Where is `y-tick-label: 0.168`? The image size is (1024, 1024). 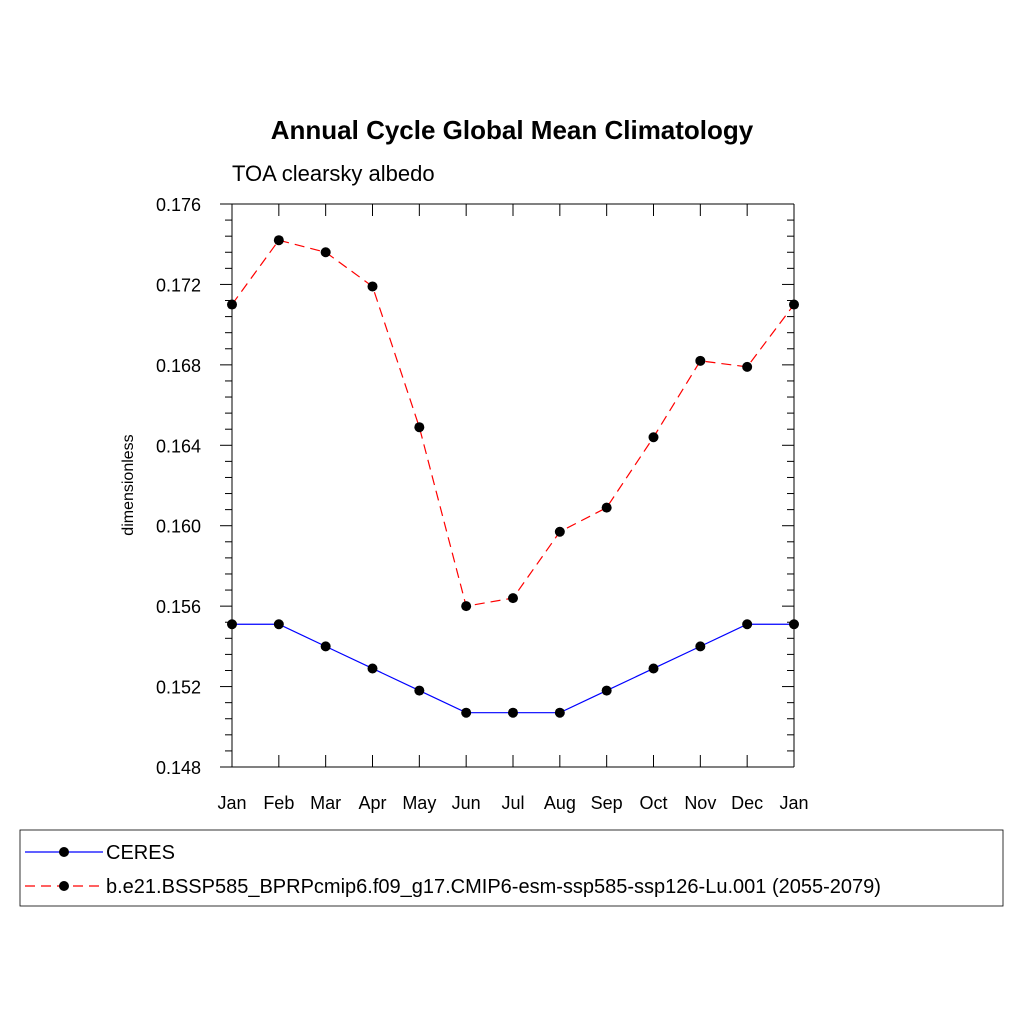 y-tick-label: 0.168 is located at coordinates (178, 366).